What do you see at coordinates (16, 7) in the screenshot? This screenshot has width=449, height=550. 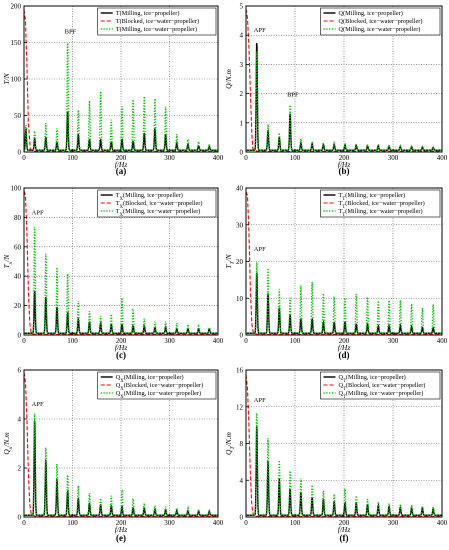 I see `y-tick-label: 200` at bounding box center [16, 7].